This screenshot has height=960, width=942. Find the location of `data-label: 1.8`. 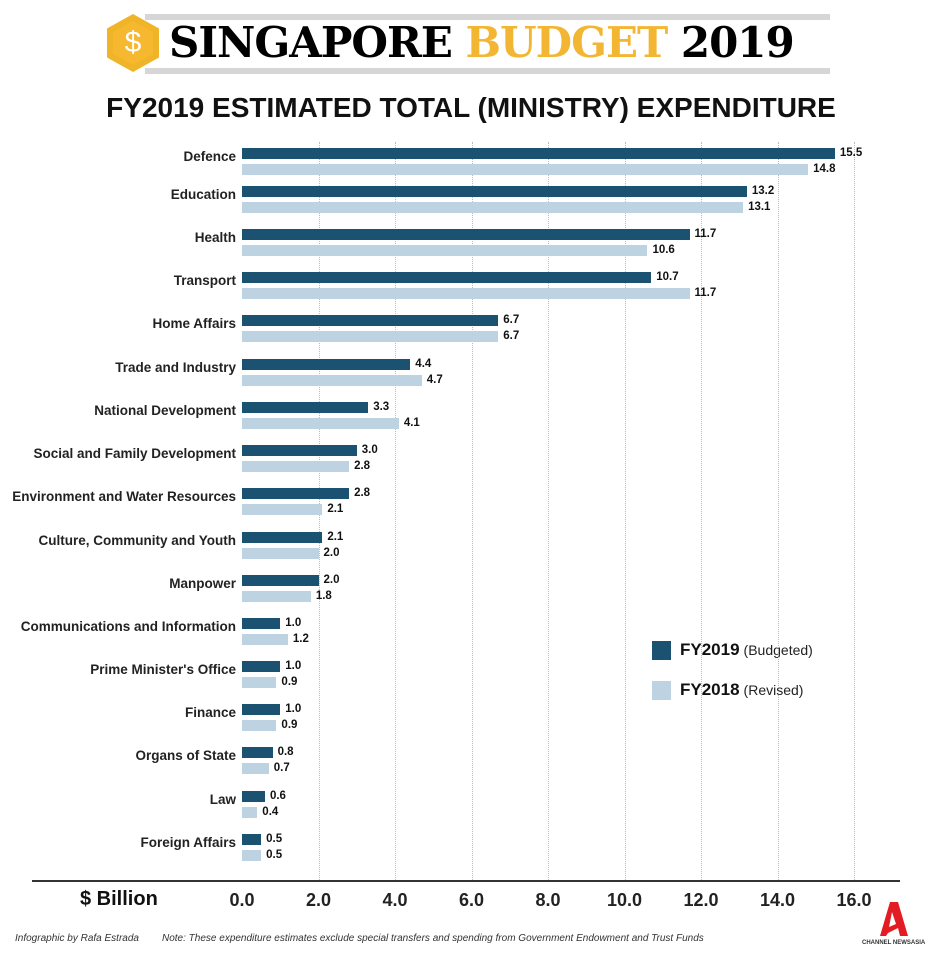

data-label: 1.8 is located at coordinates (323, 596).